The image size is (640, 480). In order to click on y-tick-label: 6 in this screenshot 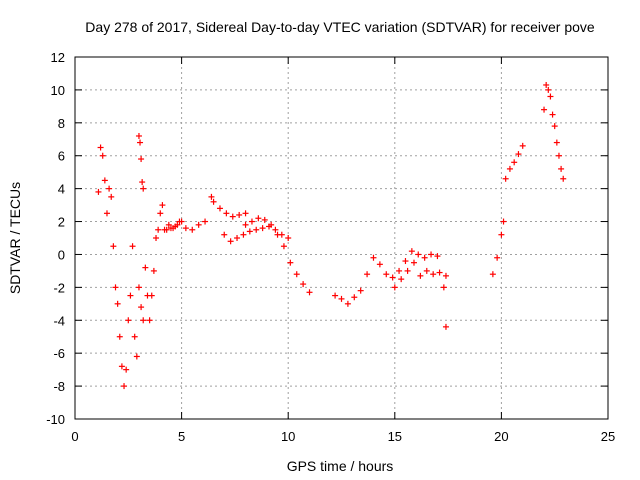, I will do `click(61, 156)`.